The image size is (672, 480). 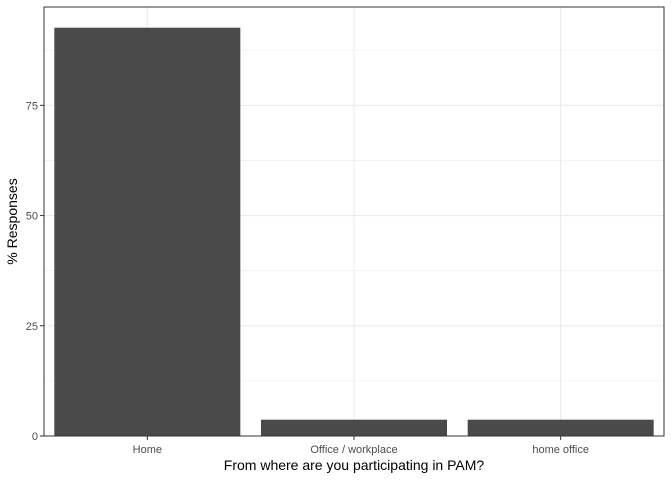 What do you see at coordinates (35, 271) in the screenshot?
I see `y-axis-ticks: 0 25 50 75` at bounding box center [35, 271].